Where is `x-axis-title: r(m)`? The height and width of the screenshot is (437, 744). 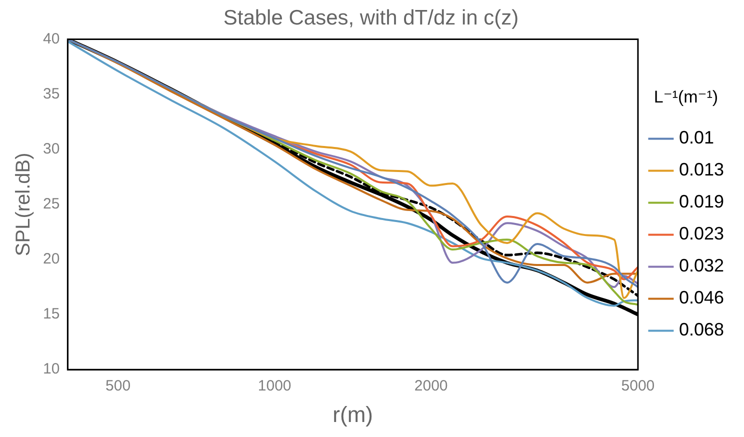
x-axis-title: r(m) is located at coordinates (352, 414).